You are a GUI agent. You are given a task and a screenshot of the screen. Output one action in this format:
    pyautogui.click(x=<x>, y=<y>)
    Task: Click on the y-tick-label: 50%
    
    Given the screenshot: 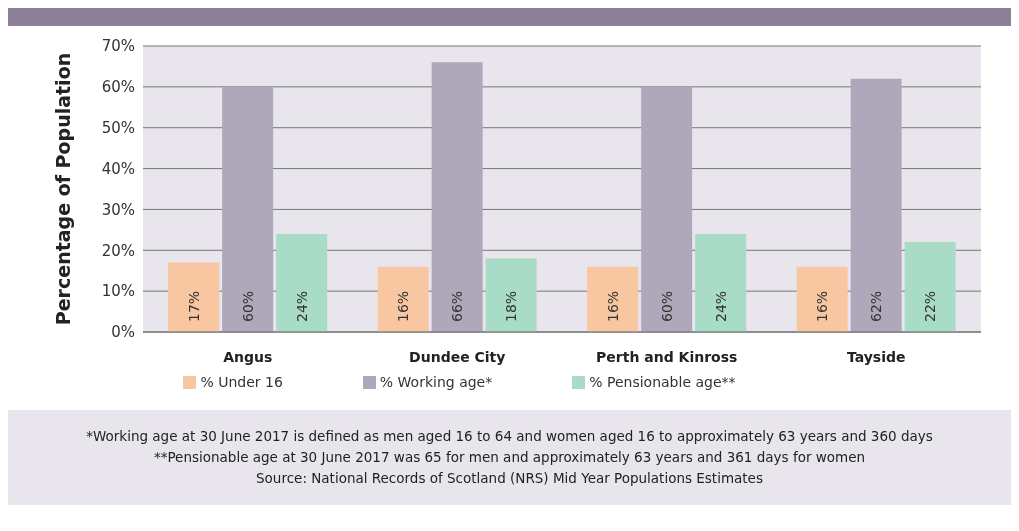 What is the action you would take?
    pyautogui.click(x=118, y=128)
    